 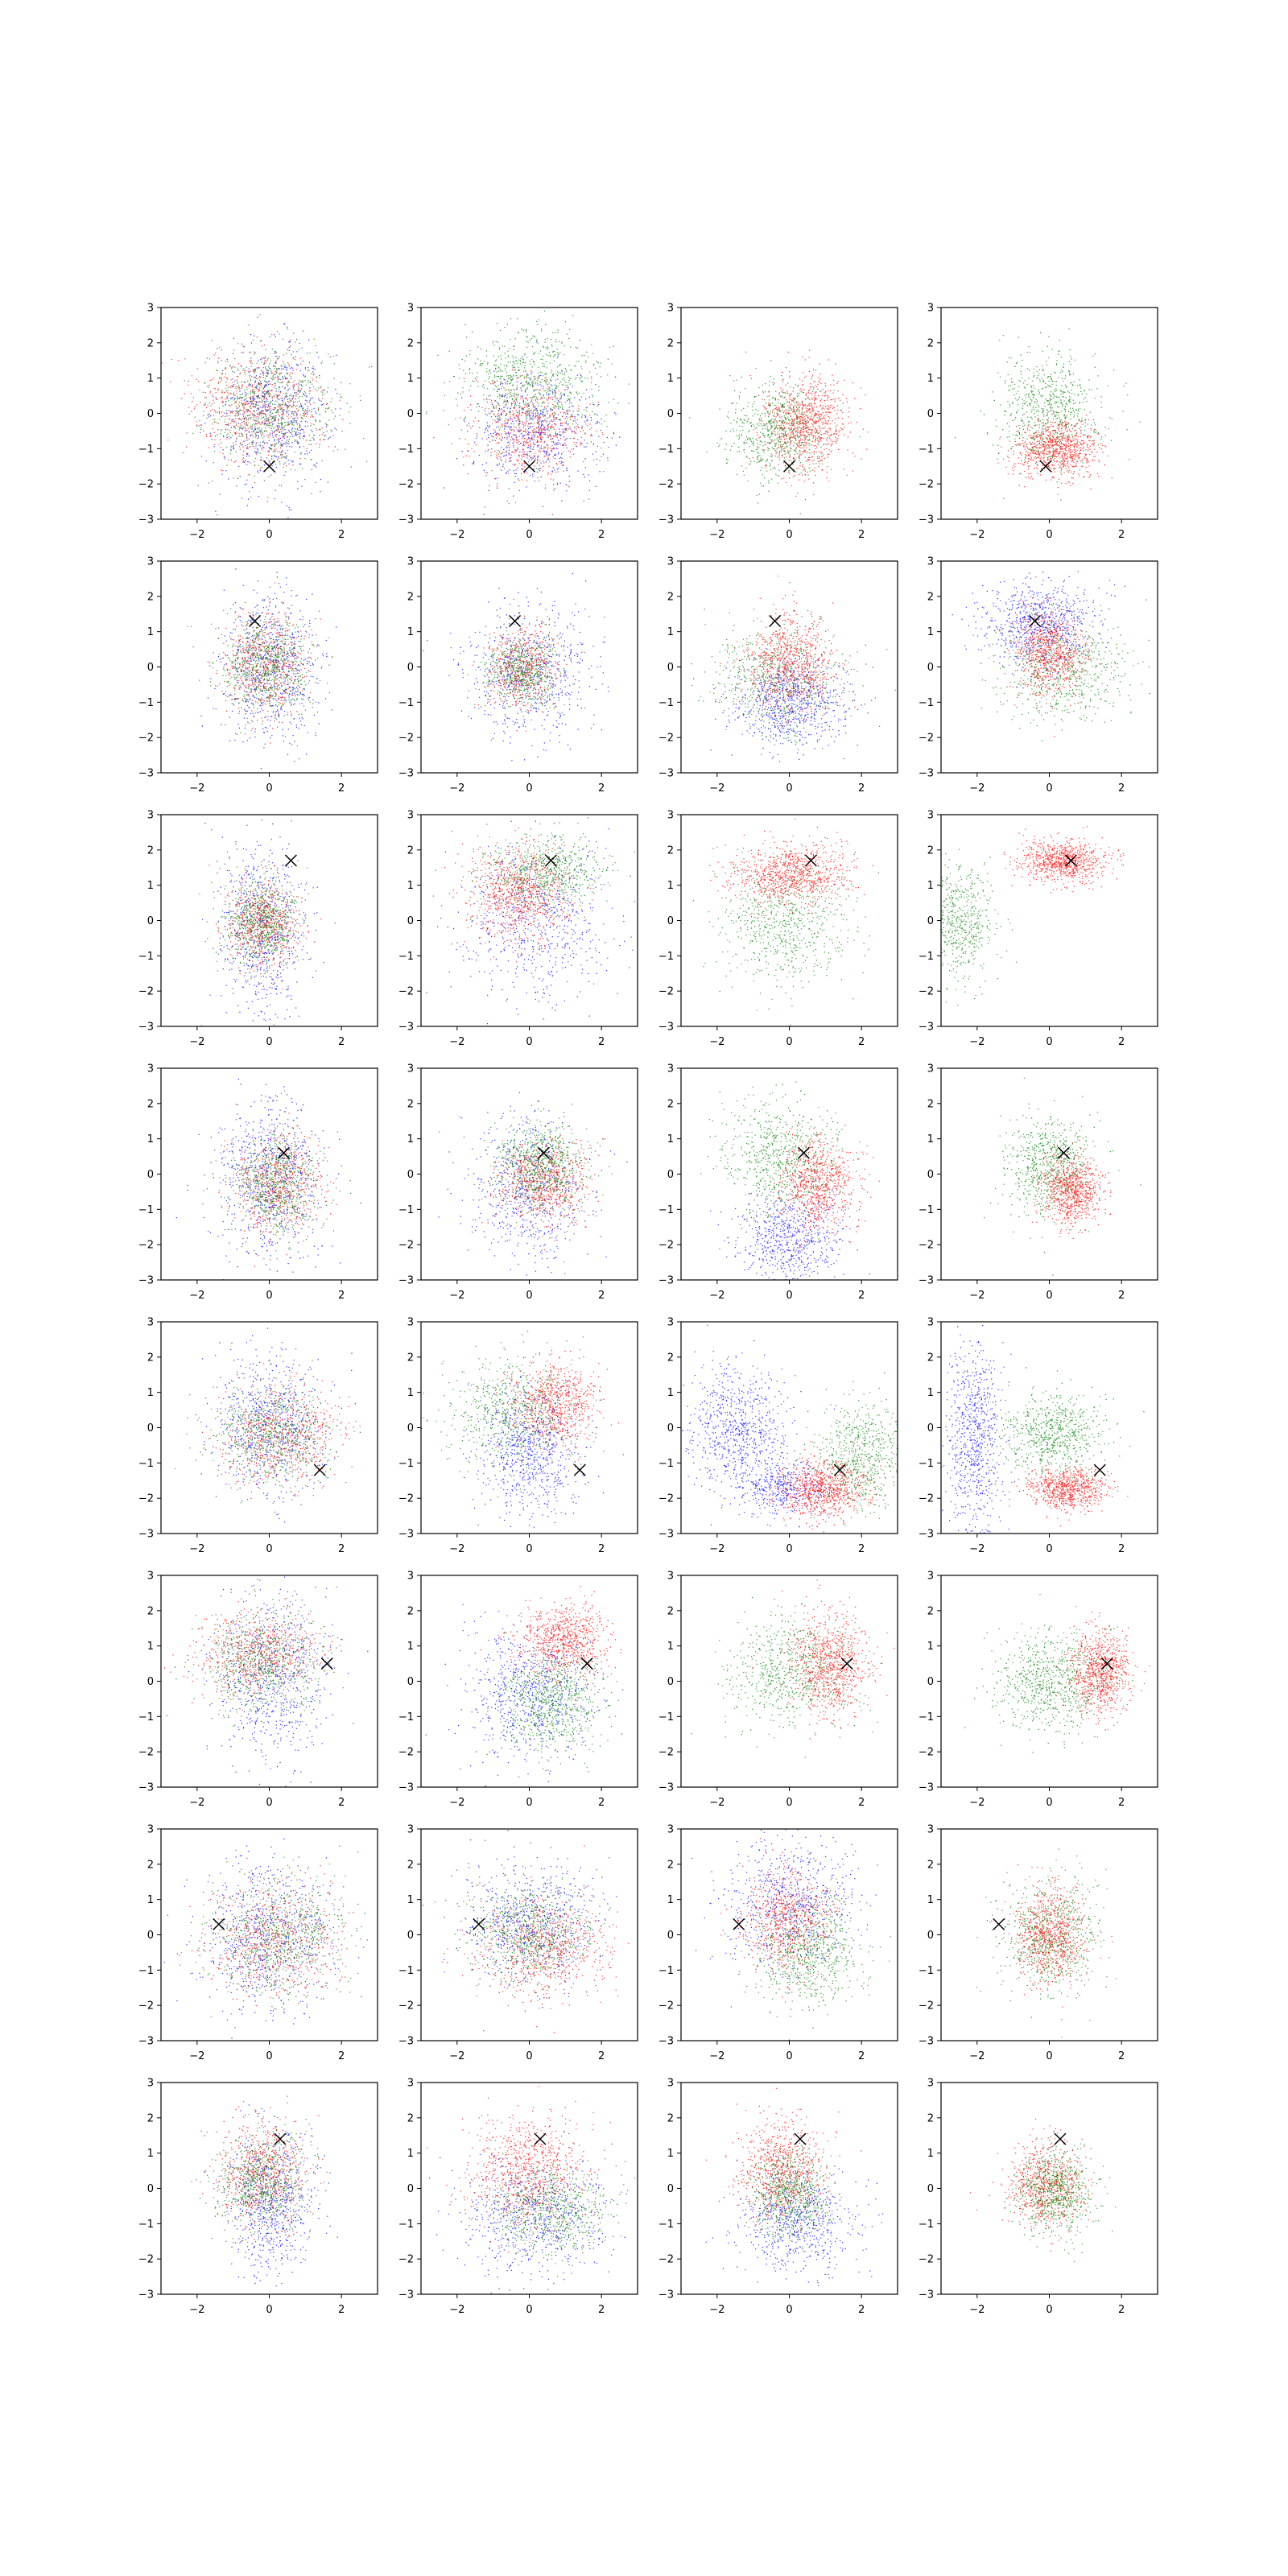 I want to click on panel-r4-c2: −2 0 2 −3 −2 −1 0 1 2 3, so click(x=778, y=1436).